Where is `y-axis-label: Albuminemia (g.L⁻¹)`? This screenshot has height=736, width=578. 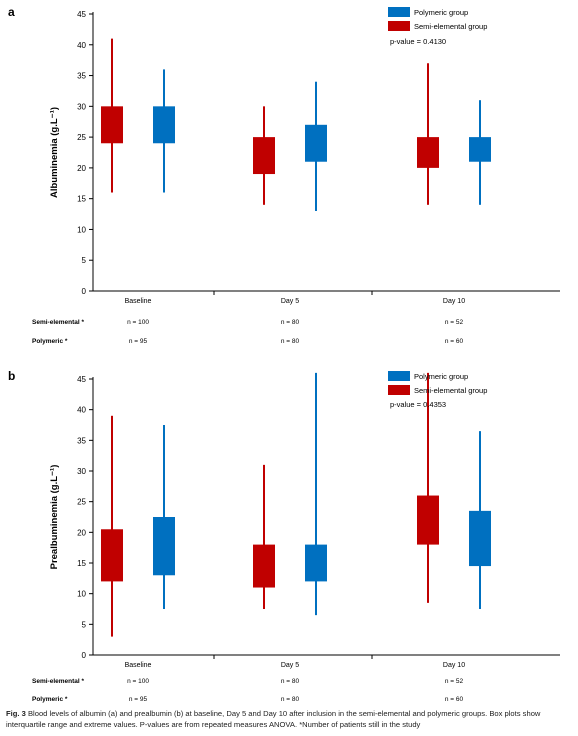
y-axis-label: Albuminemia (g.L⁻¹) is located at coordinates (54, 152).